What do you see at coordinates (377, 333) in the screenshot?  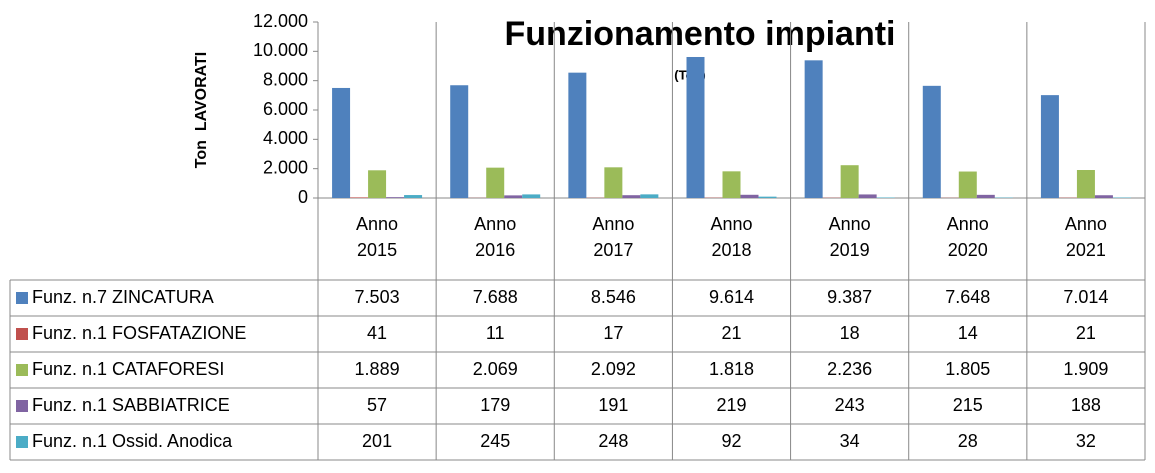 I see `table-cell: 41` at bounding box center [377, 333].